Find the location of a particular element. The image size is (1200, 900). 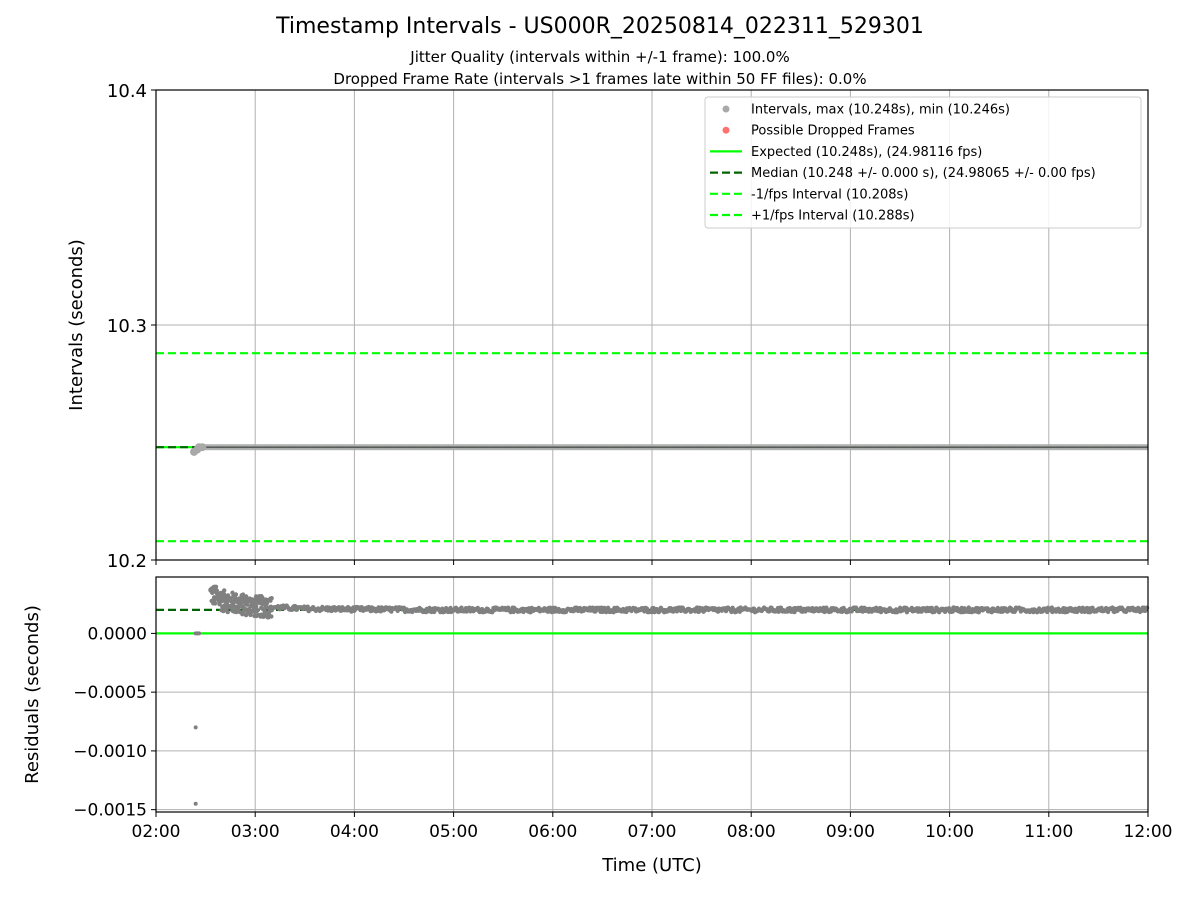

x-tick-label-2: 04:00 is located at coordinates (354, 832).